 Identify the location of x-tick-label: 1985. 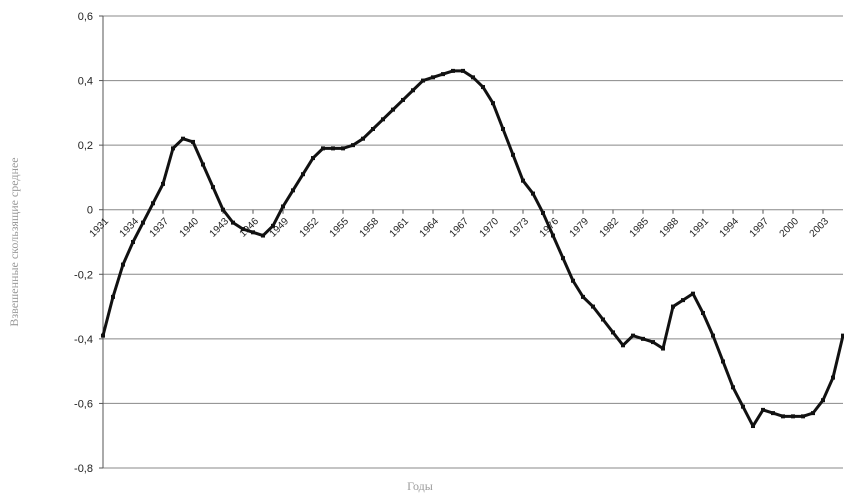
(640, 228).